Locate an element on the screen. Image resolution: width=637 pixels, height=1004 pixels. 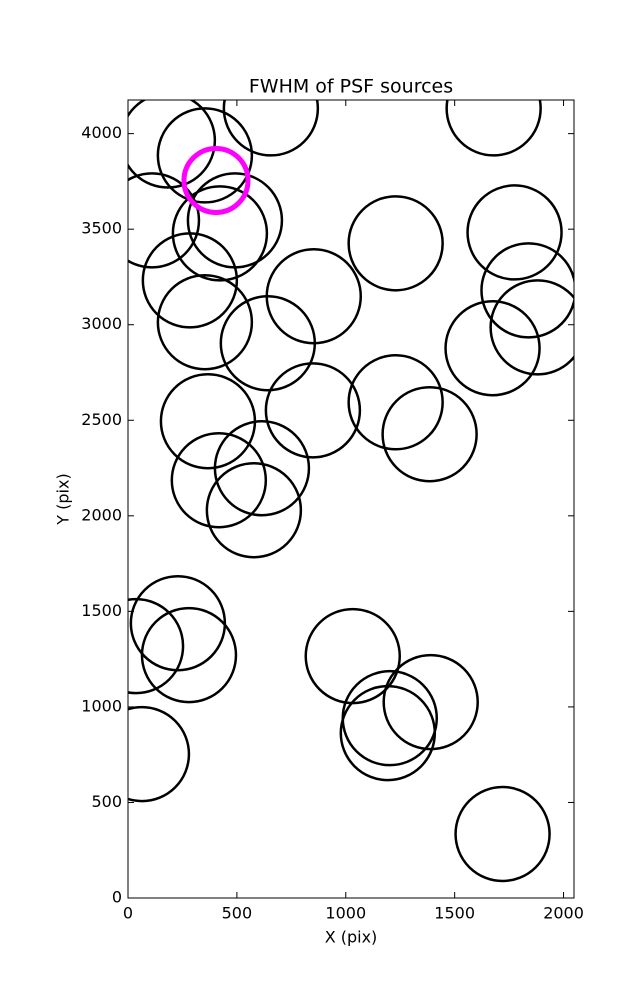
x-tick-label: 2000 is located at coordinates (563, 913).